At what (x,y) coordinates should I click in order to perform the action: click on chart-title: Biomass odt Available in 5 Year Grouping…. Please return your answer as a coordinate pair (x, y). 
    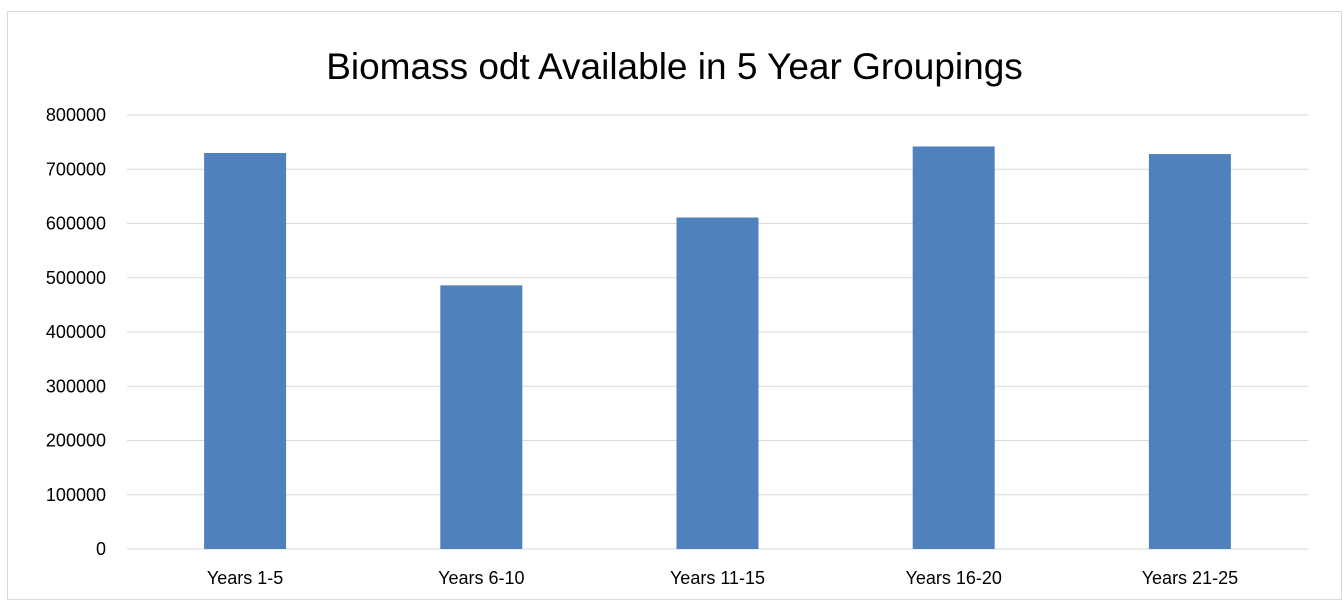
    Looking at the image, I should click on (674, 66).